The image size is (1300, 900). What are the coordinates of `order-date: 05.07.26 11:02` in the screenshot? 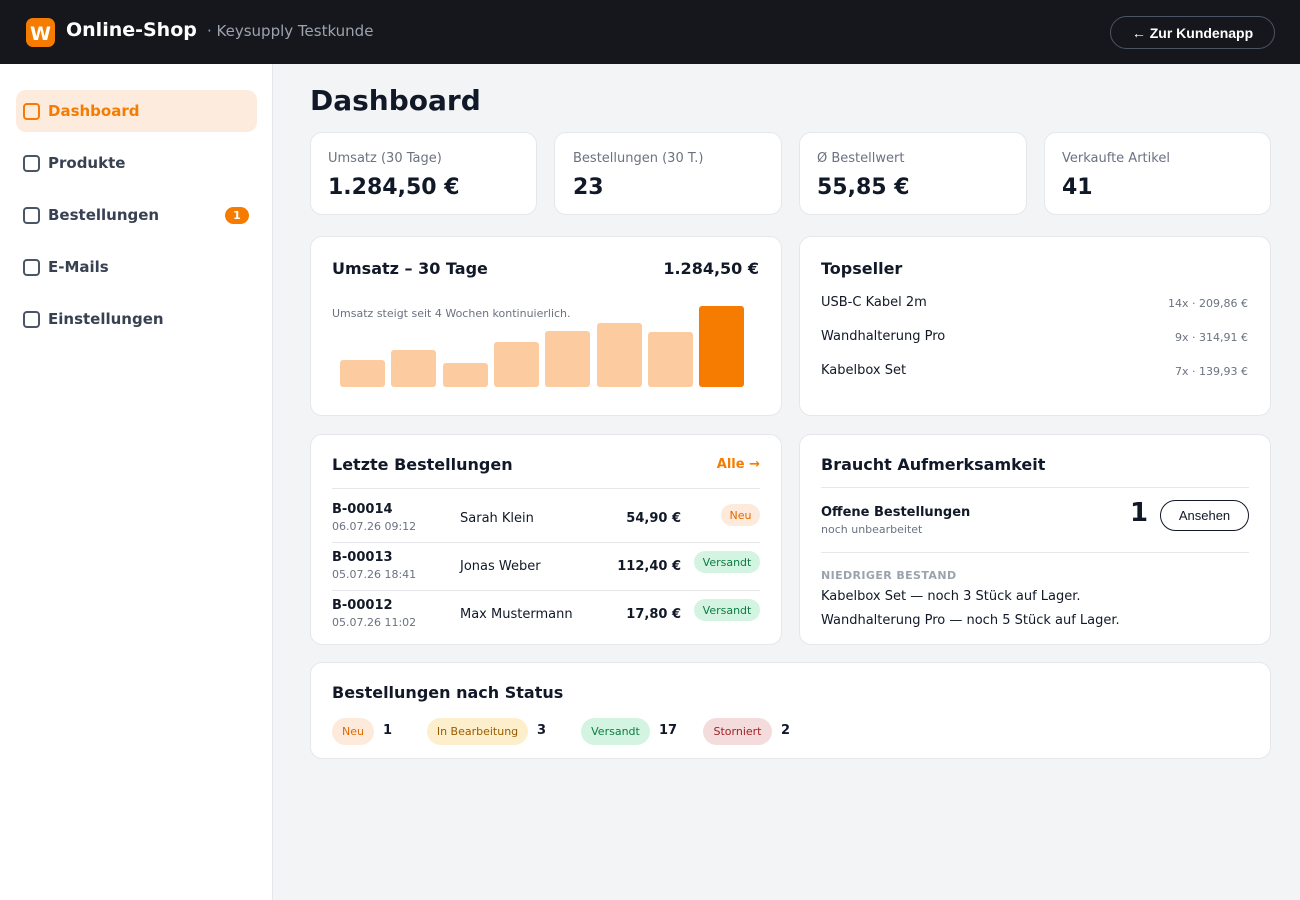 It's located at (374, 622).